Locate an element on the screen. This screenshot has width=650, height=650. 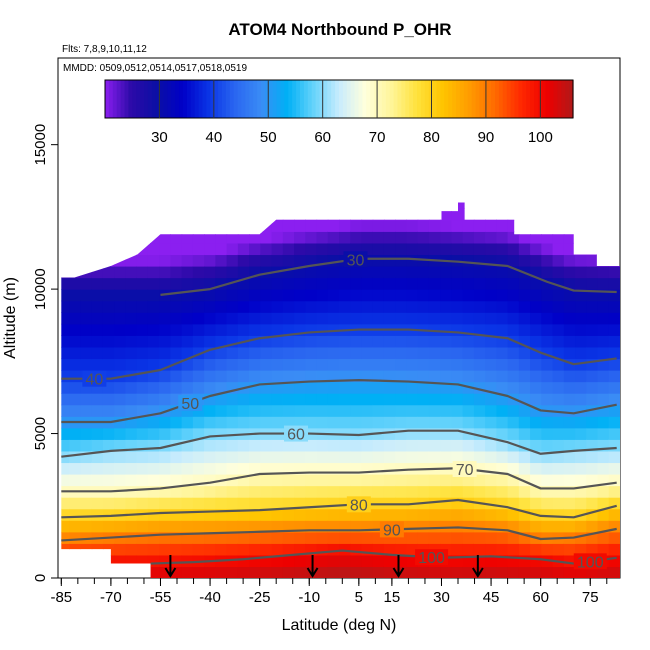
contour-label: 30 is located at coordinates (356, 260).